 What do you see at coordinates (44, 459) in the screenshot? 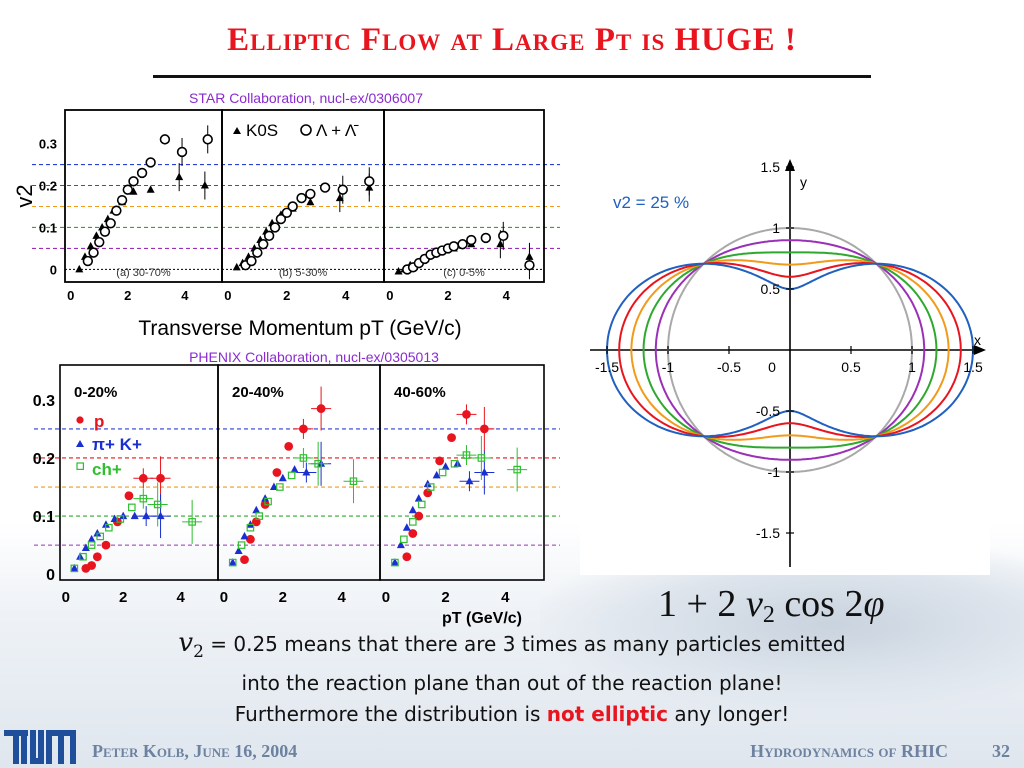
I see `y-tick-label: 0.2` at bounding box center [44, 459].